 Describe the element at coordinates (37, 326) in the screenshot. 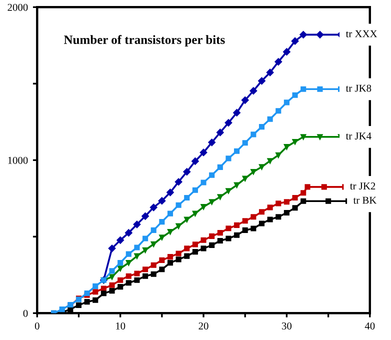

I see `x-tick-label: 0` at that location.